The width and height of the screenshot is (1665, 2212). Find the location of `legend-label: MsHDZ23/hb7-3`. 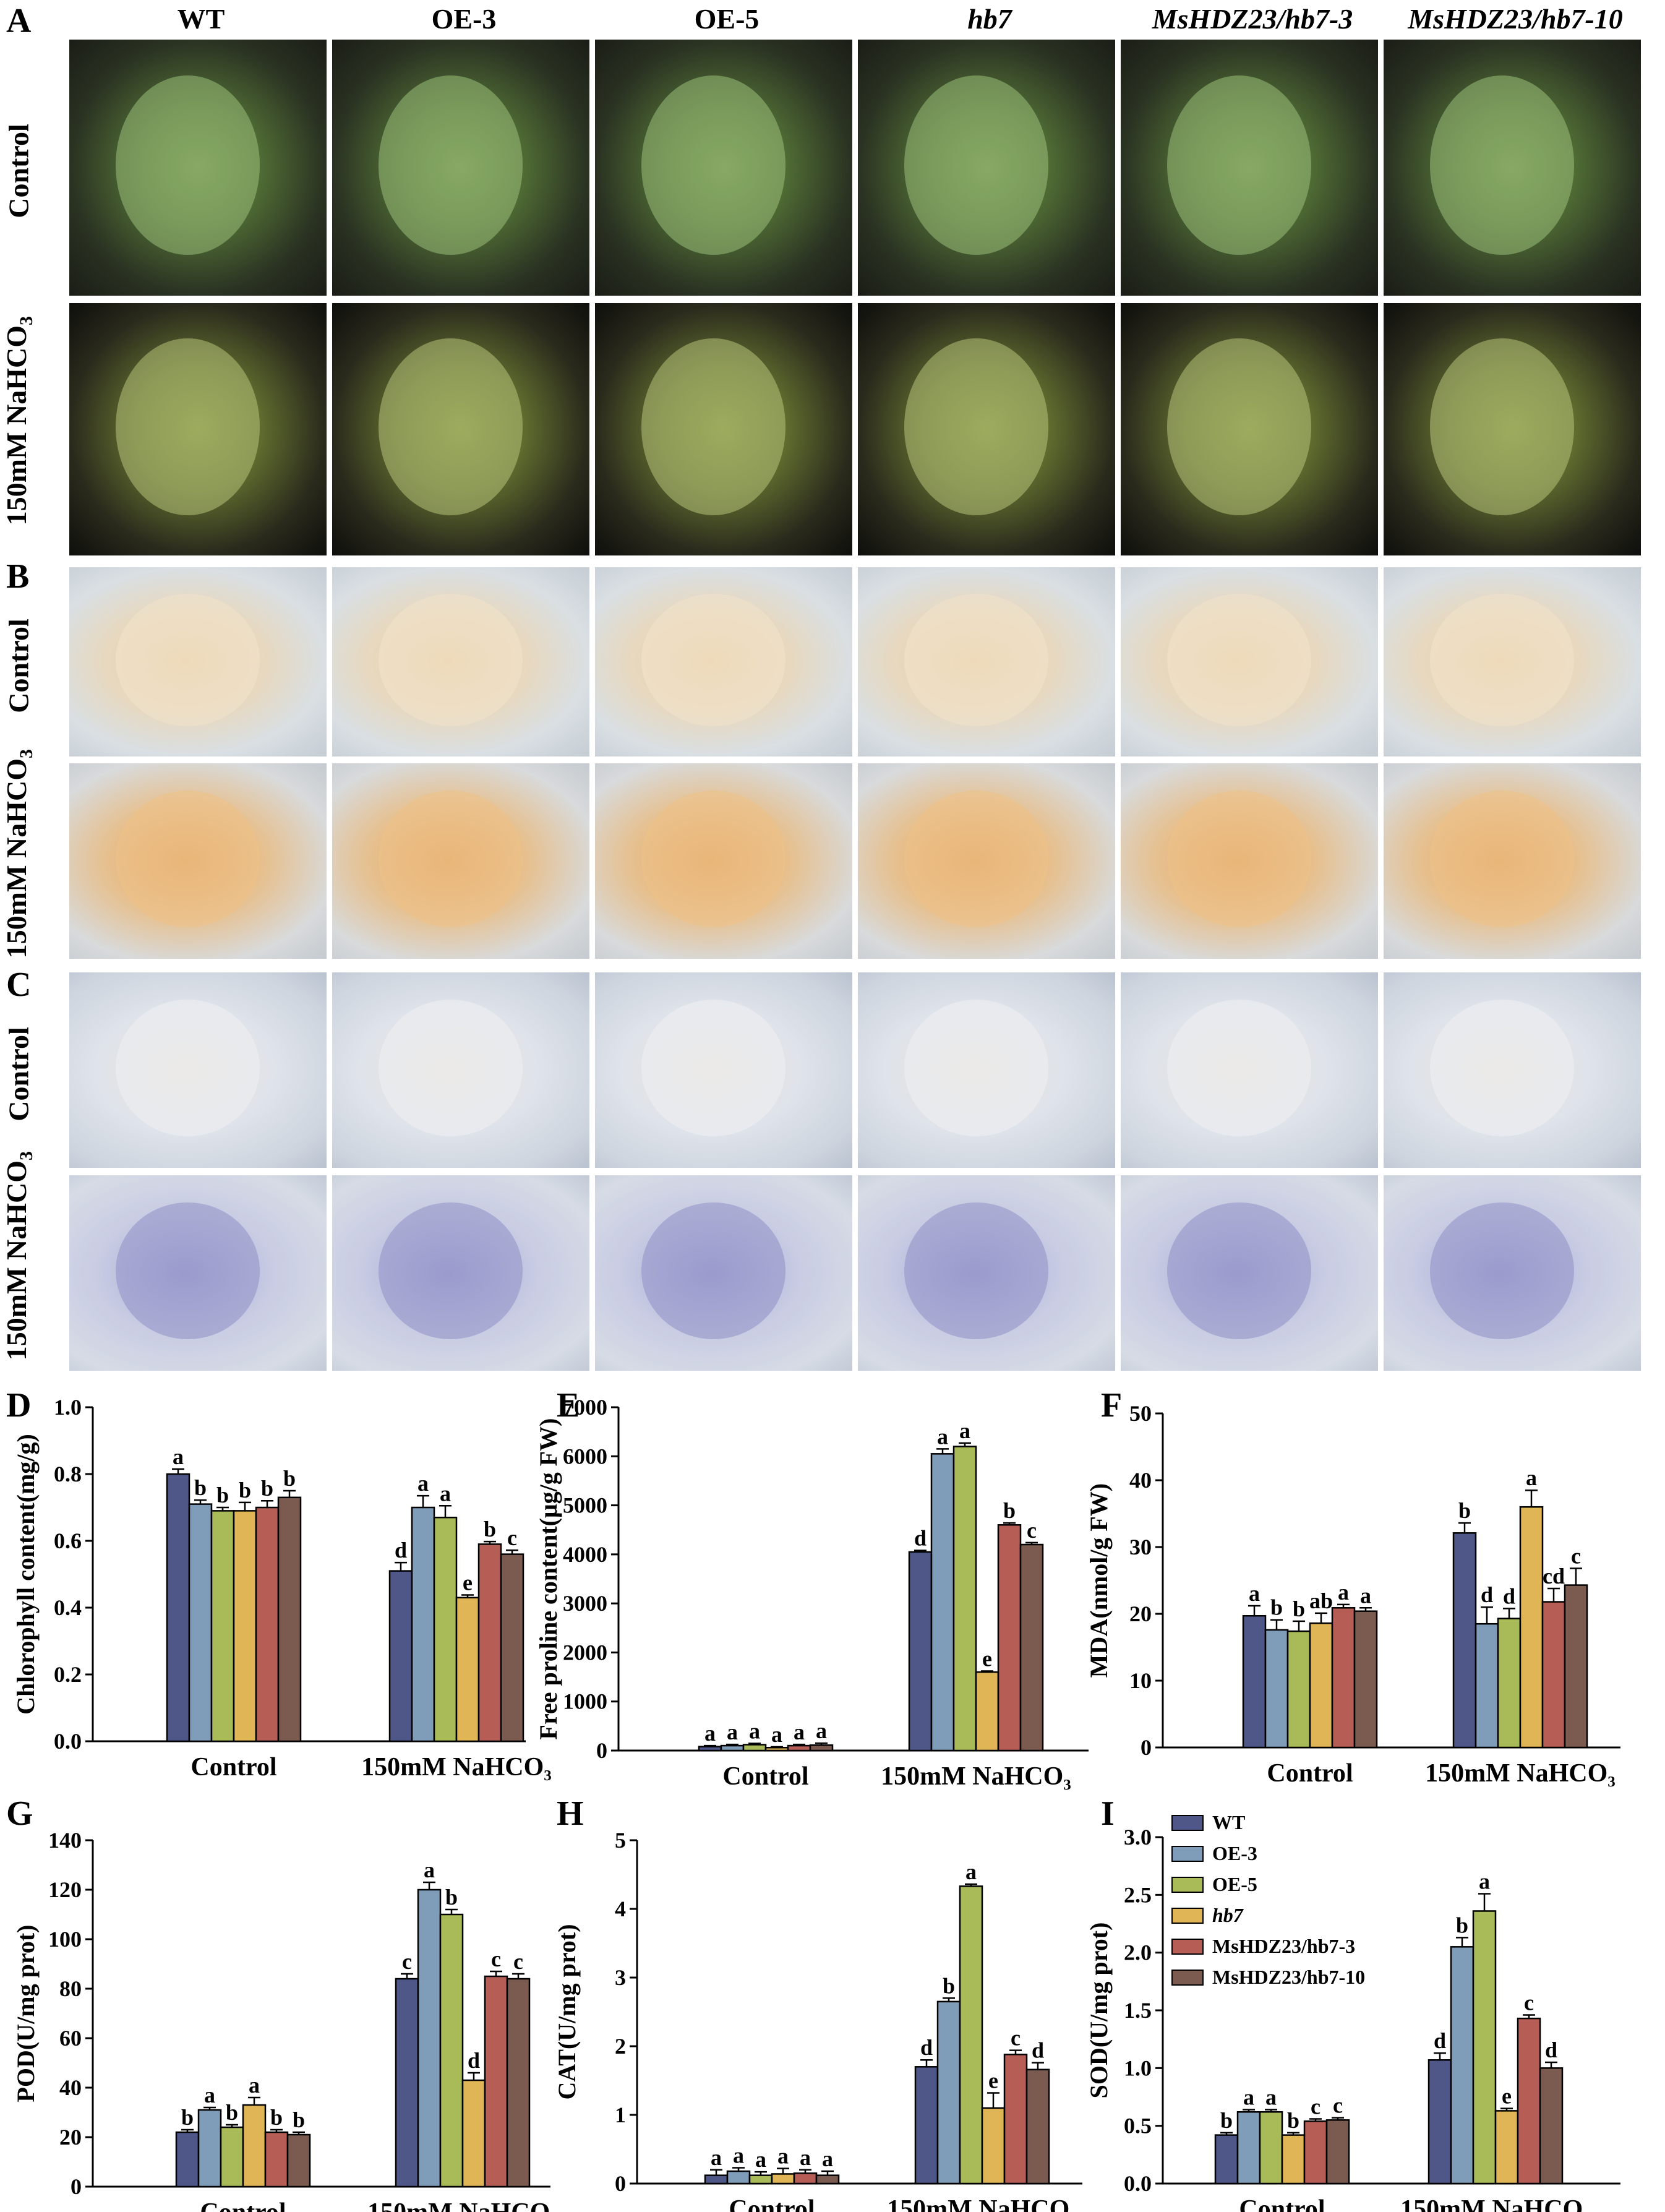

legend-label: MsHDZ23/hb7-3 is located at coordinates (1283, 1946).